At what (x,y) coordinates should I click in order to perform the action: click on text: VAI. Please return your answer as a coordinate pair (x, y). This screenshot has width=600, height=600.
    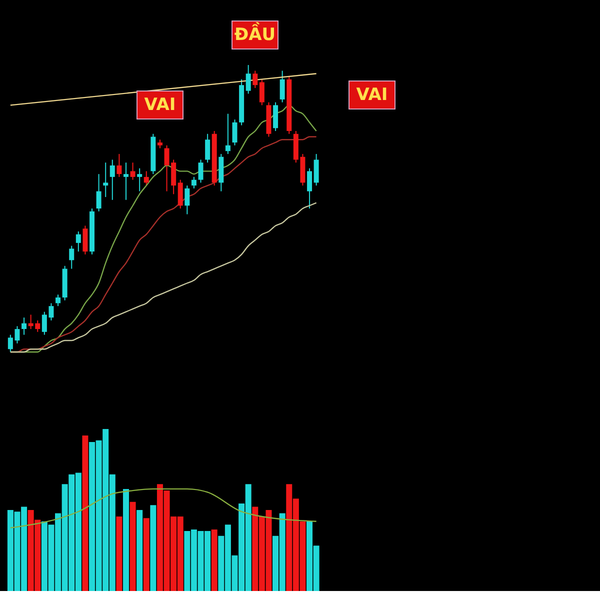
    Looking at the image, I should click on (372, 95).